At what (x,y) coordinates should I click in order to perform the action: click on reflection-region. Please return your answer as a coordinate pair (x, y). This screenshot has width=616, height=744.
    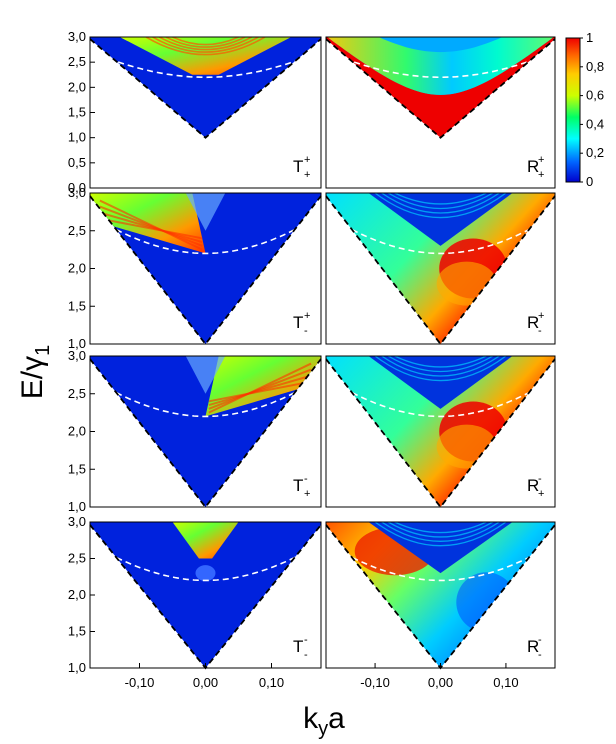
    Looking at the image, I should click on (440, 66).